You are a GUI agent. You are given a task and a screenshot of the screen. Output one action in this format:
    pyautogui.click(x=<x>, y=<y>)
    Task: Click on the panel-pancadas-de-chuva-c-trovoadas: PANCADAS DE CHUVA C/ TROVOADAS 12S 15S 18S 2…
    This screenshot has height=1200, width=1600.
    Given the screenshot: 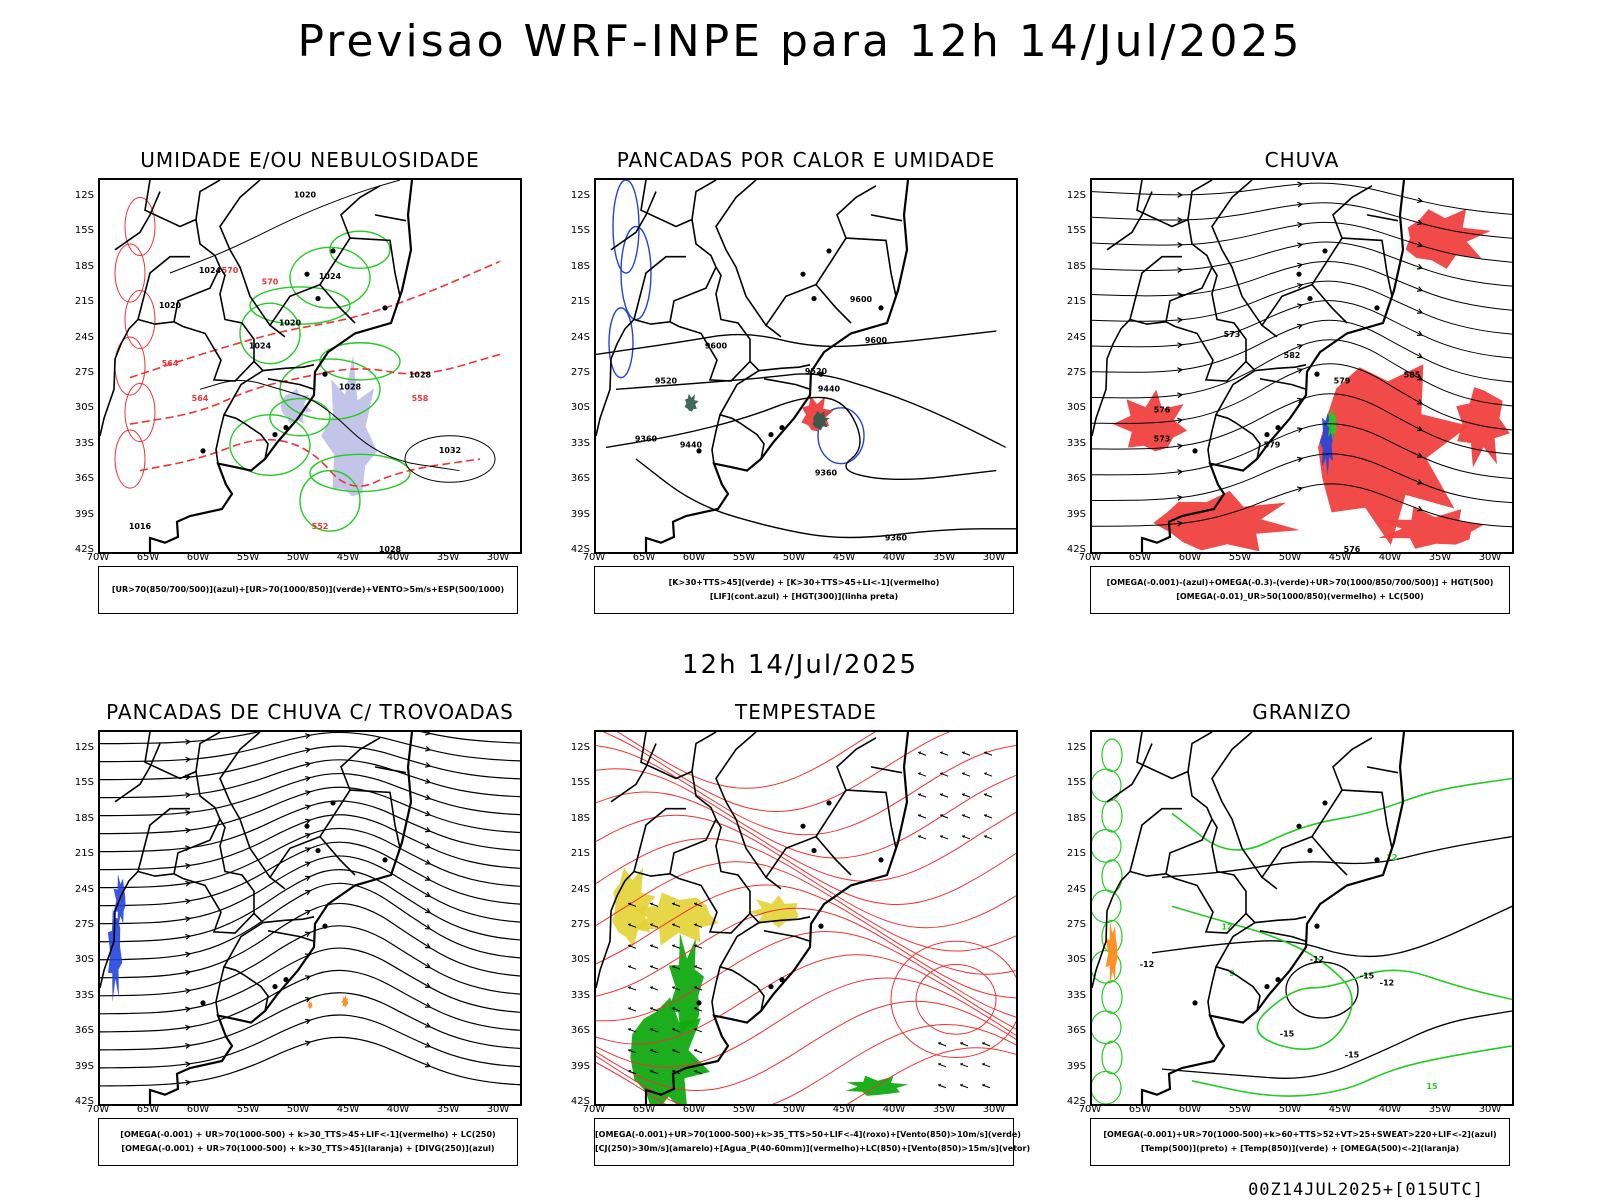 What is the action you would take?
    pyautogui.click(x=336, y=950)
    